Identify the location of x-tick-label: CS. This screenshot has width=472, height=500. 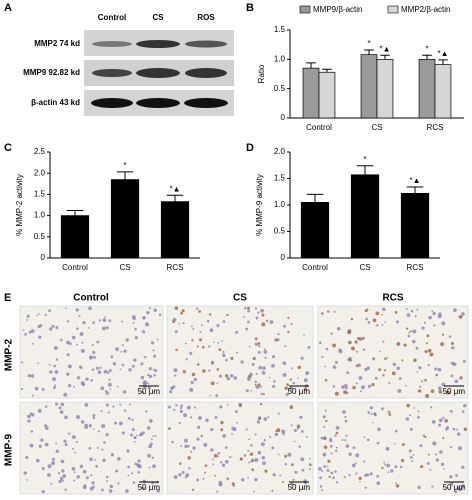
(376, 127).